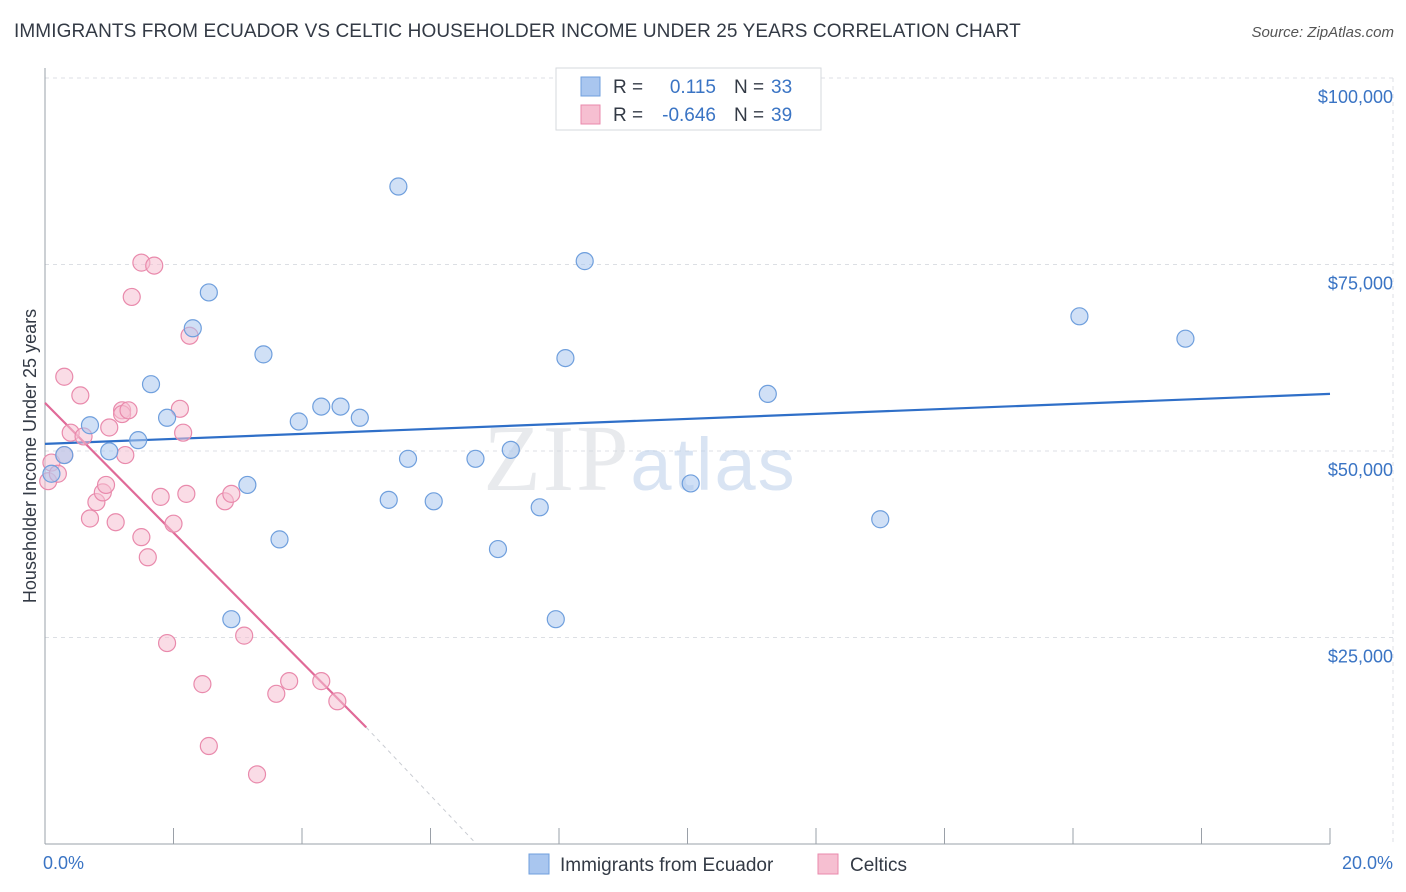 The height and width of the screenshot is (892, 1406). I want to click on y-tick-label: $50,000, so click(1360, 470).